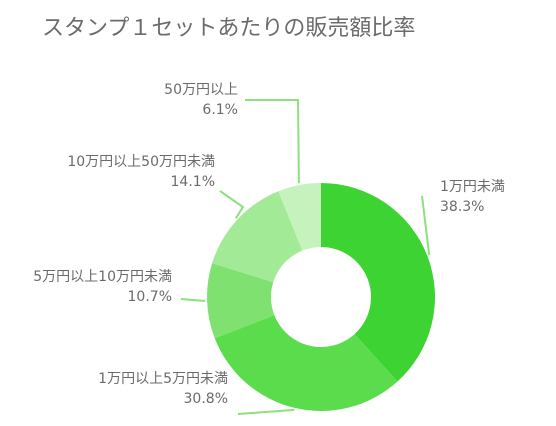 Image resolution: width=556 pixels, height=426 pixels. Describe the element at coordinates (472, 187) in the screenshot. I see `slice-category-label: 1万円未満` at that location.